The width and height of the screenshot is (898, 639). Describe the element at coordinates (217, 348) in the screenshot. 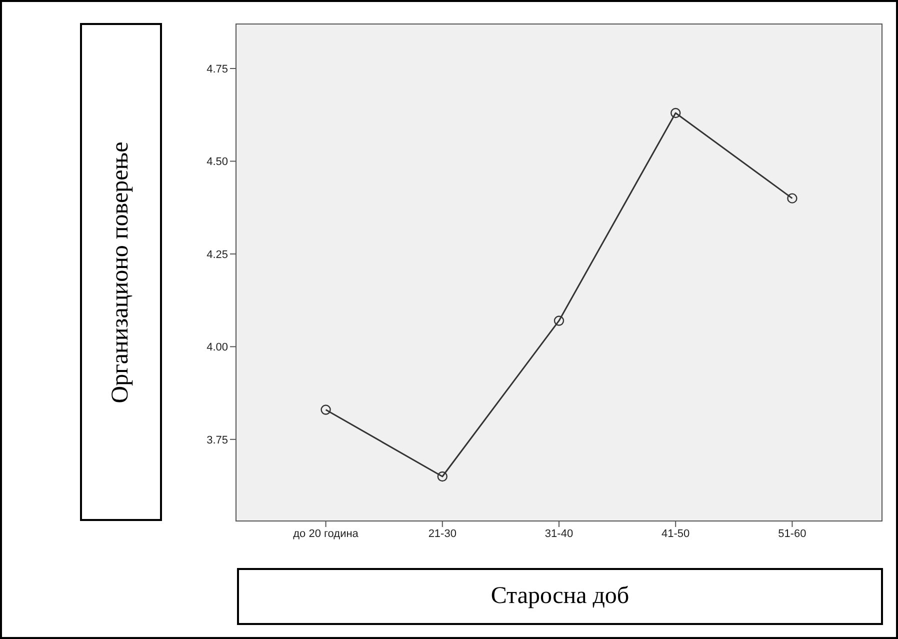

I see `y-tick-label: 4.00` at that location.